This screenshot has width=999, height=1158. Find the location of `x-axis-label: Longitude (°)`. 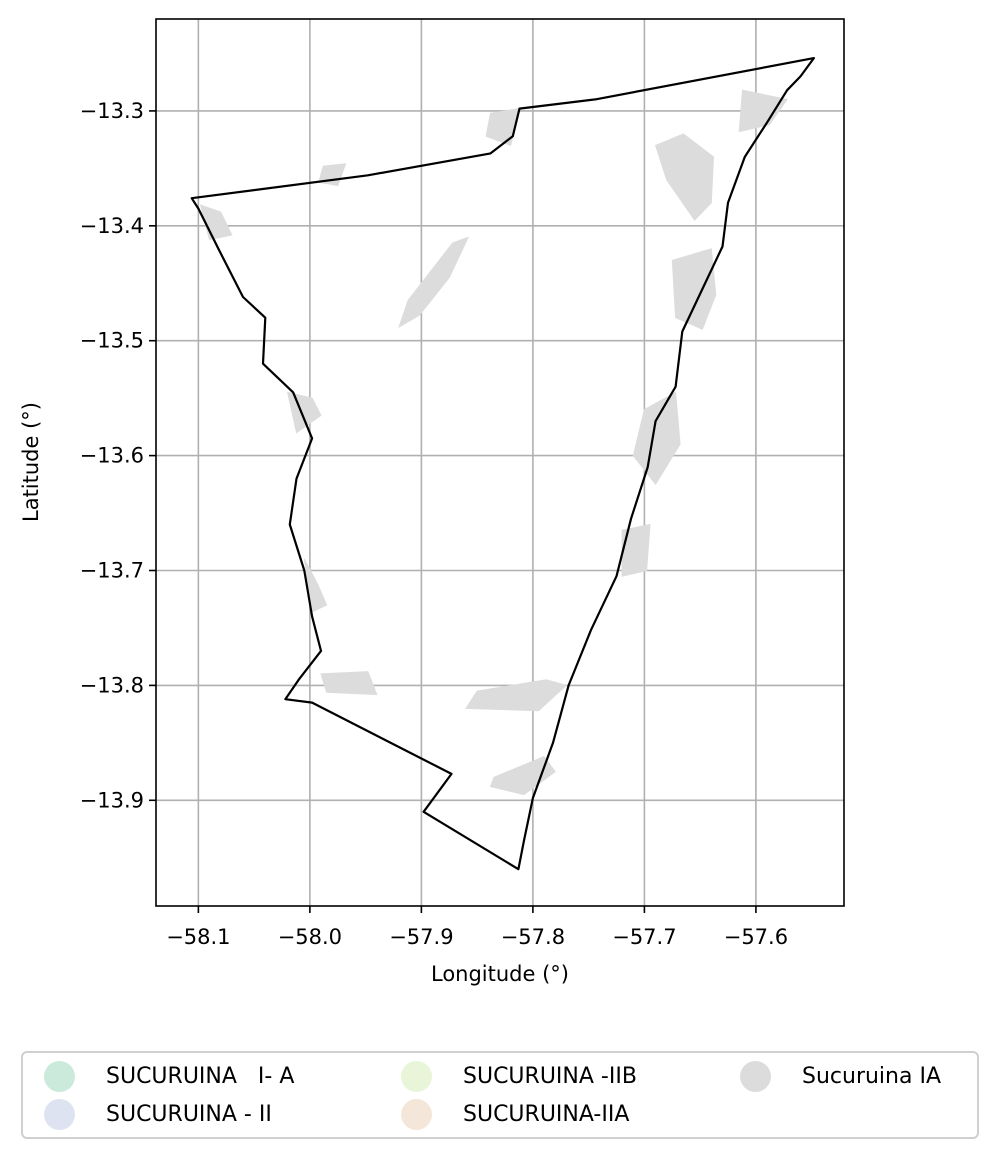

x-axis-label: Longitude (°) is located at coordinates (500, 974).